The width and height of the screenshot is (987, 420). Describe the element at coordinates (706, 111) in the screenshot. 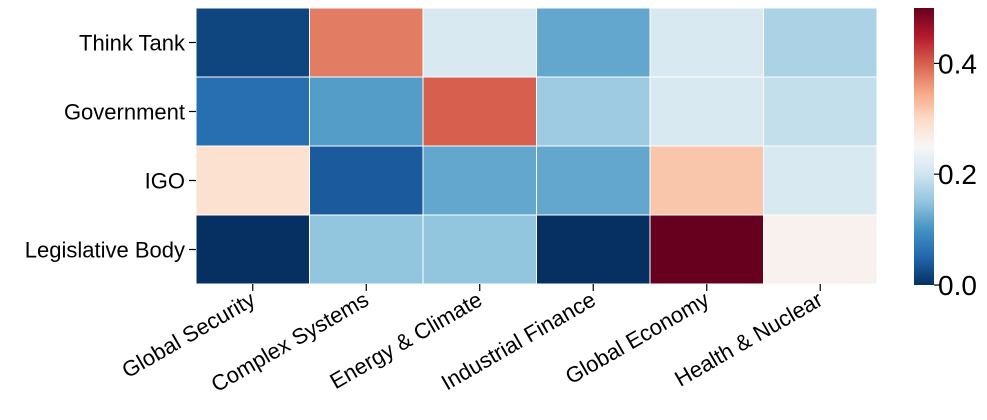

I see `heatmap-cell-government-global-economy` at that location.